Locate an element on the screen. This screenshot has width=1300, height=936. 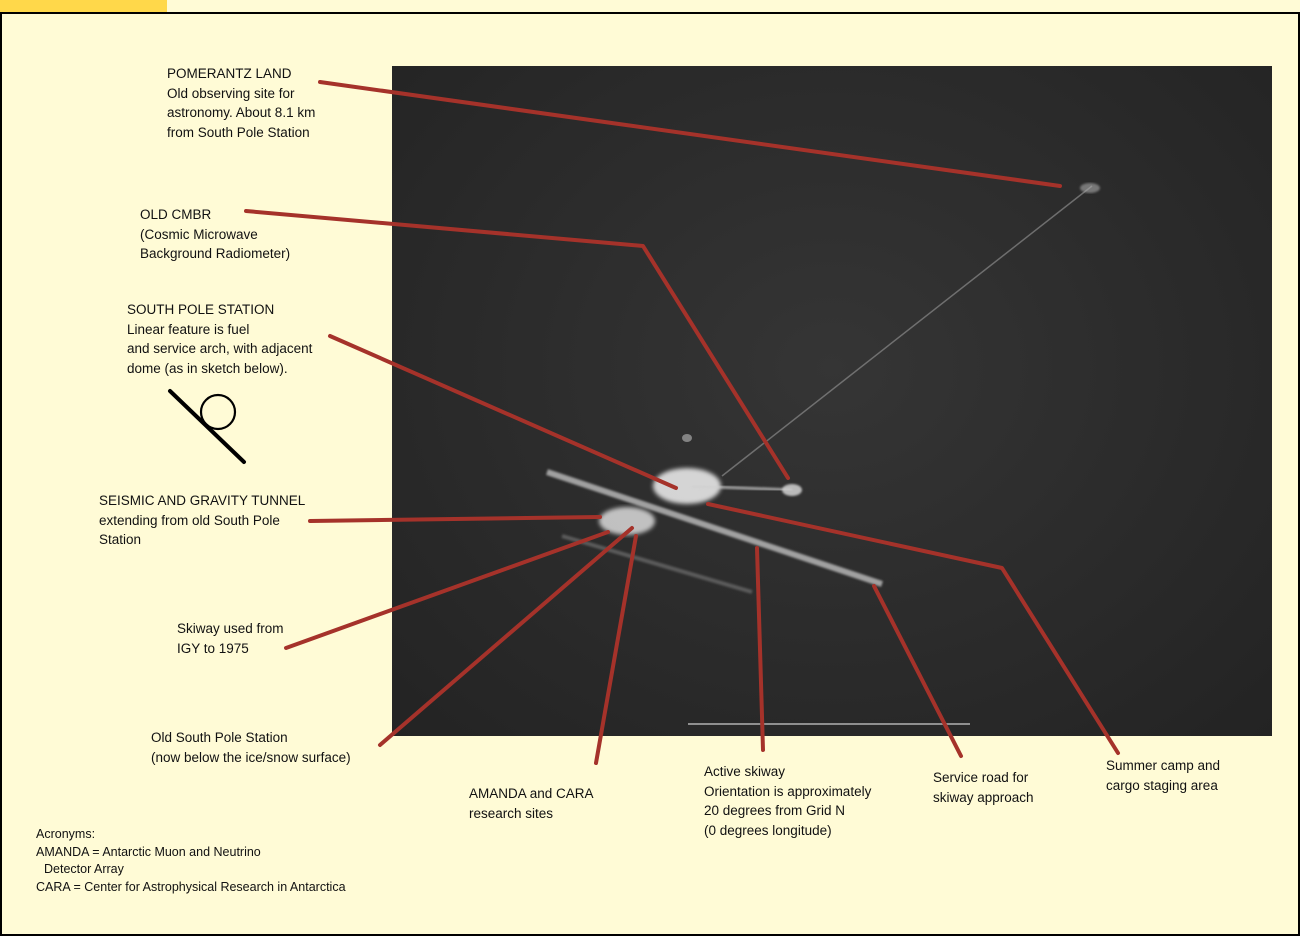
leader-summer-camp is located at coordinates (913, 628).